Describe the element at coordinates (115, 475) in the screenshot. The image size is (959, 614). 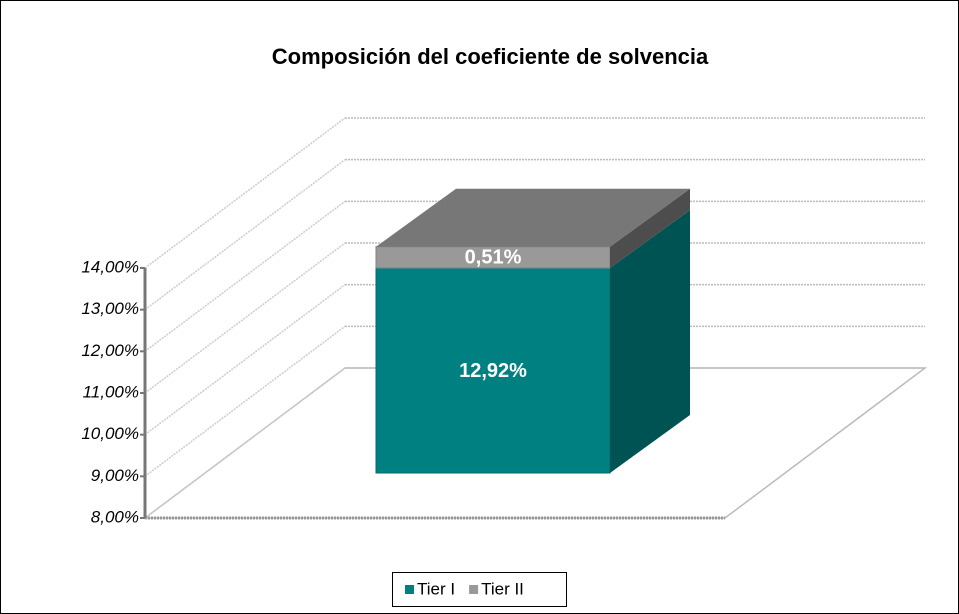
I see `y-tick-label: 9,00%` at that location.